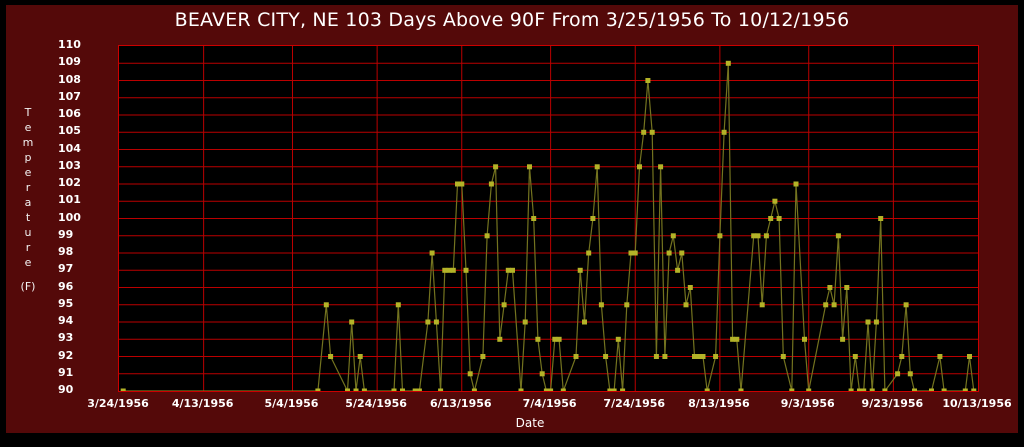  What do you see at coordinates (66, 234) in the screenshot?
I see `y-tick-label: 99` at bounding box center [66, 234].